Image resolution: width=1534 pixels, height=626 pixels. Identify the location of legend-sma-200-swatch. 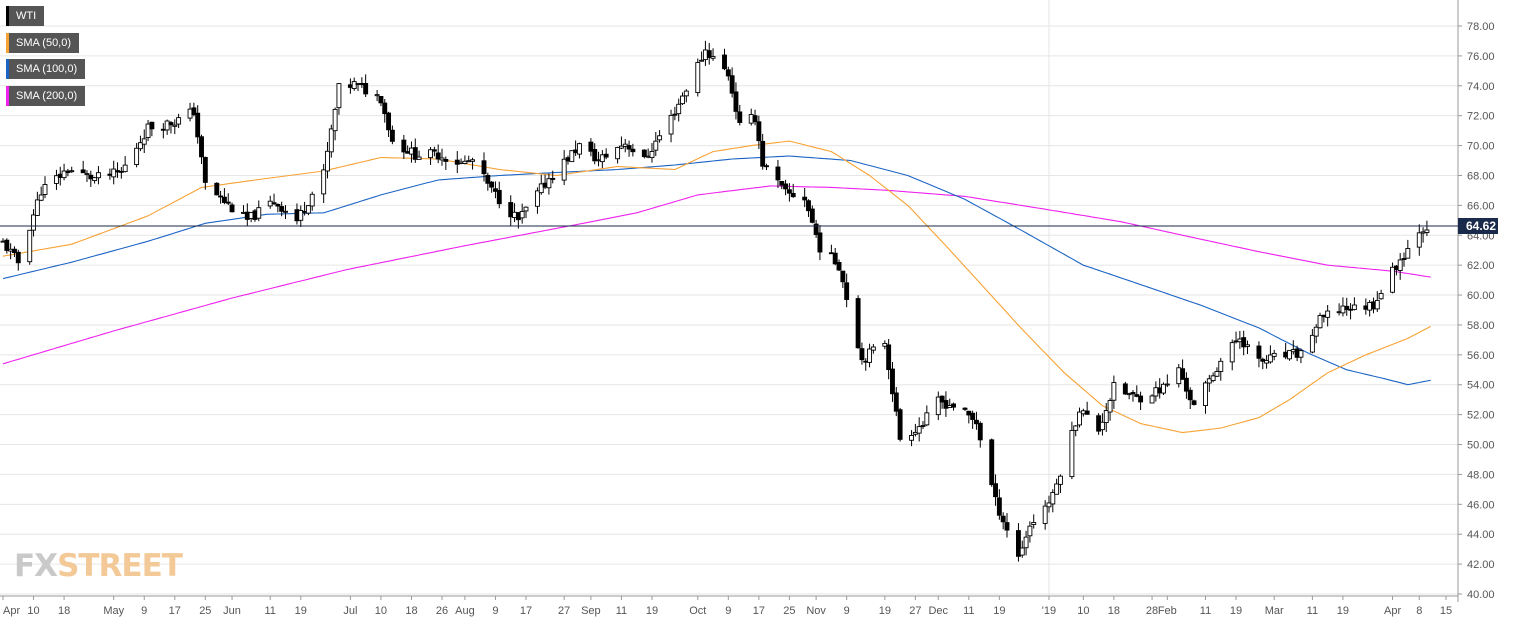
(7, 96).